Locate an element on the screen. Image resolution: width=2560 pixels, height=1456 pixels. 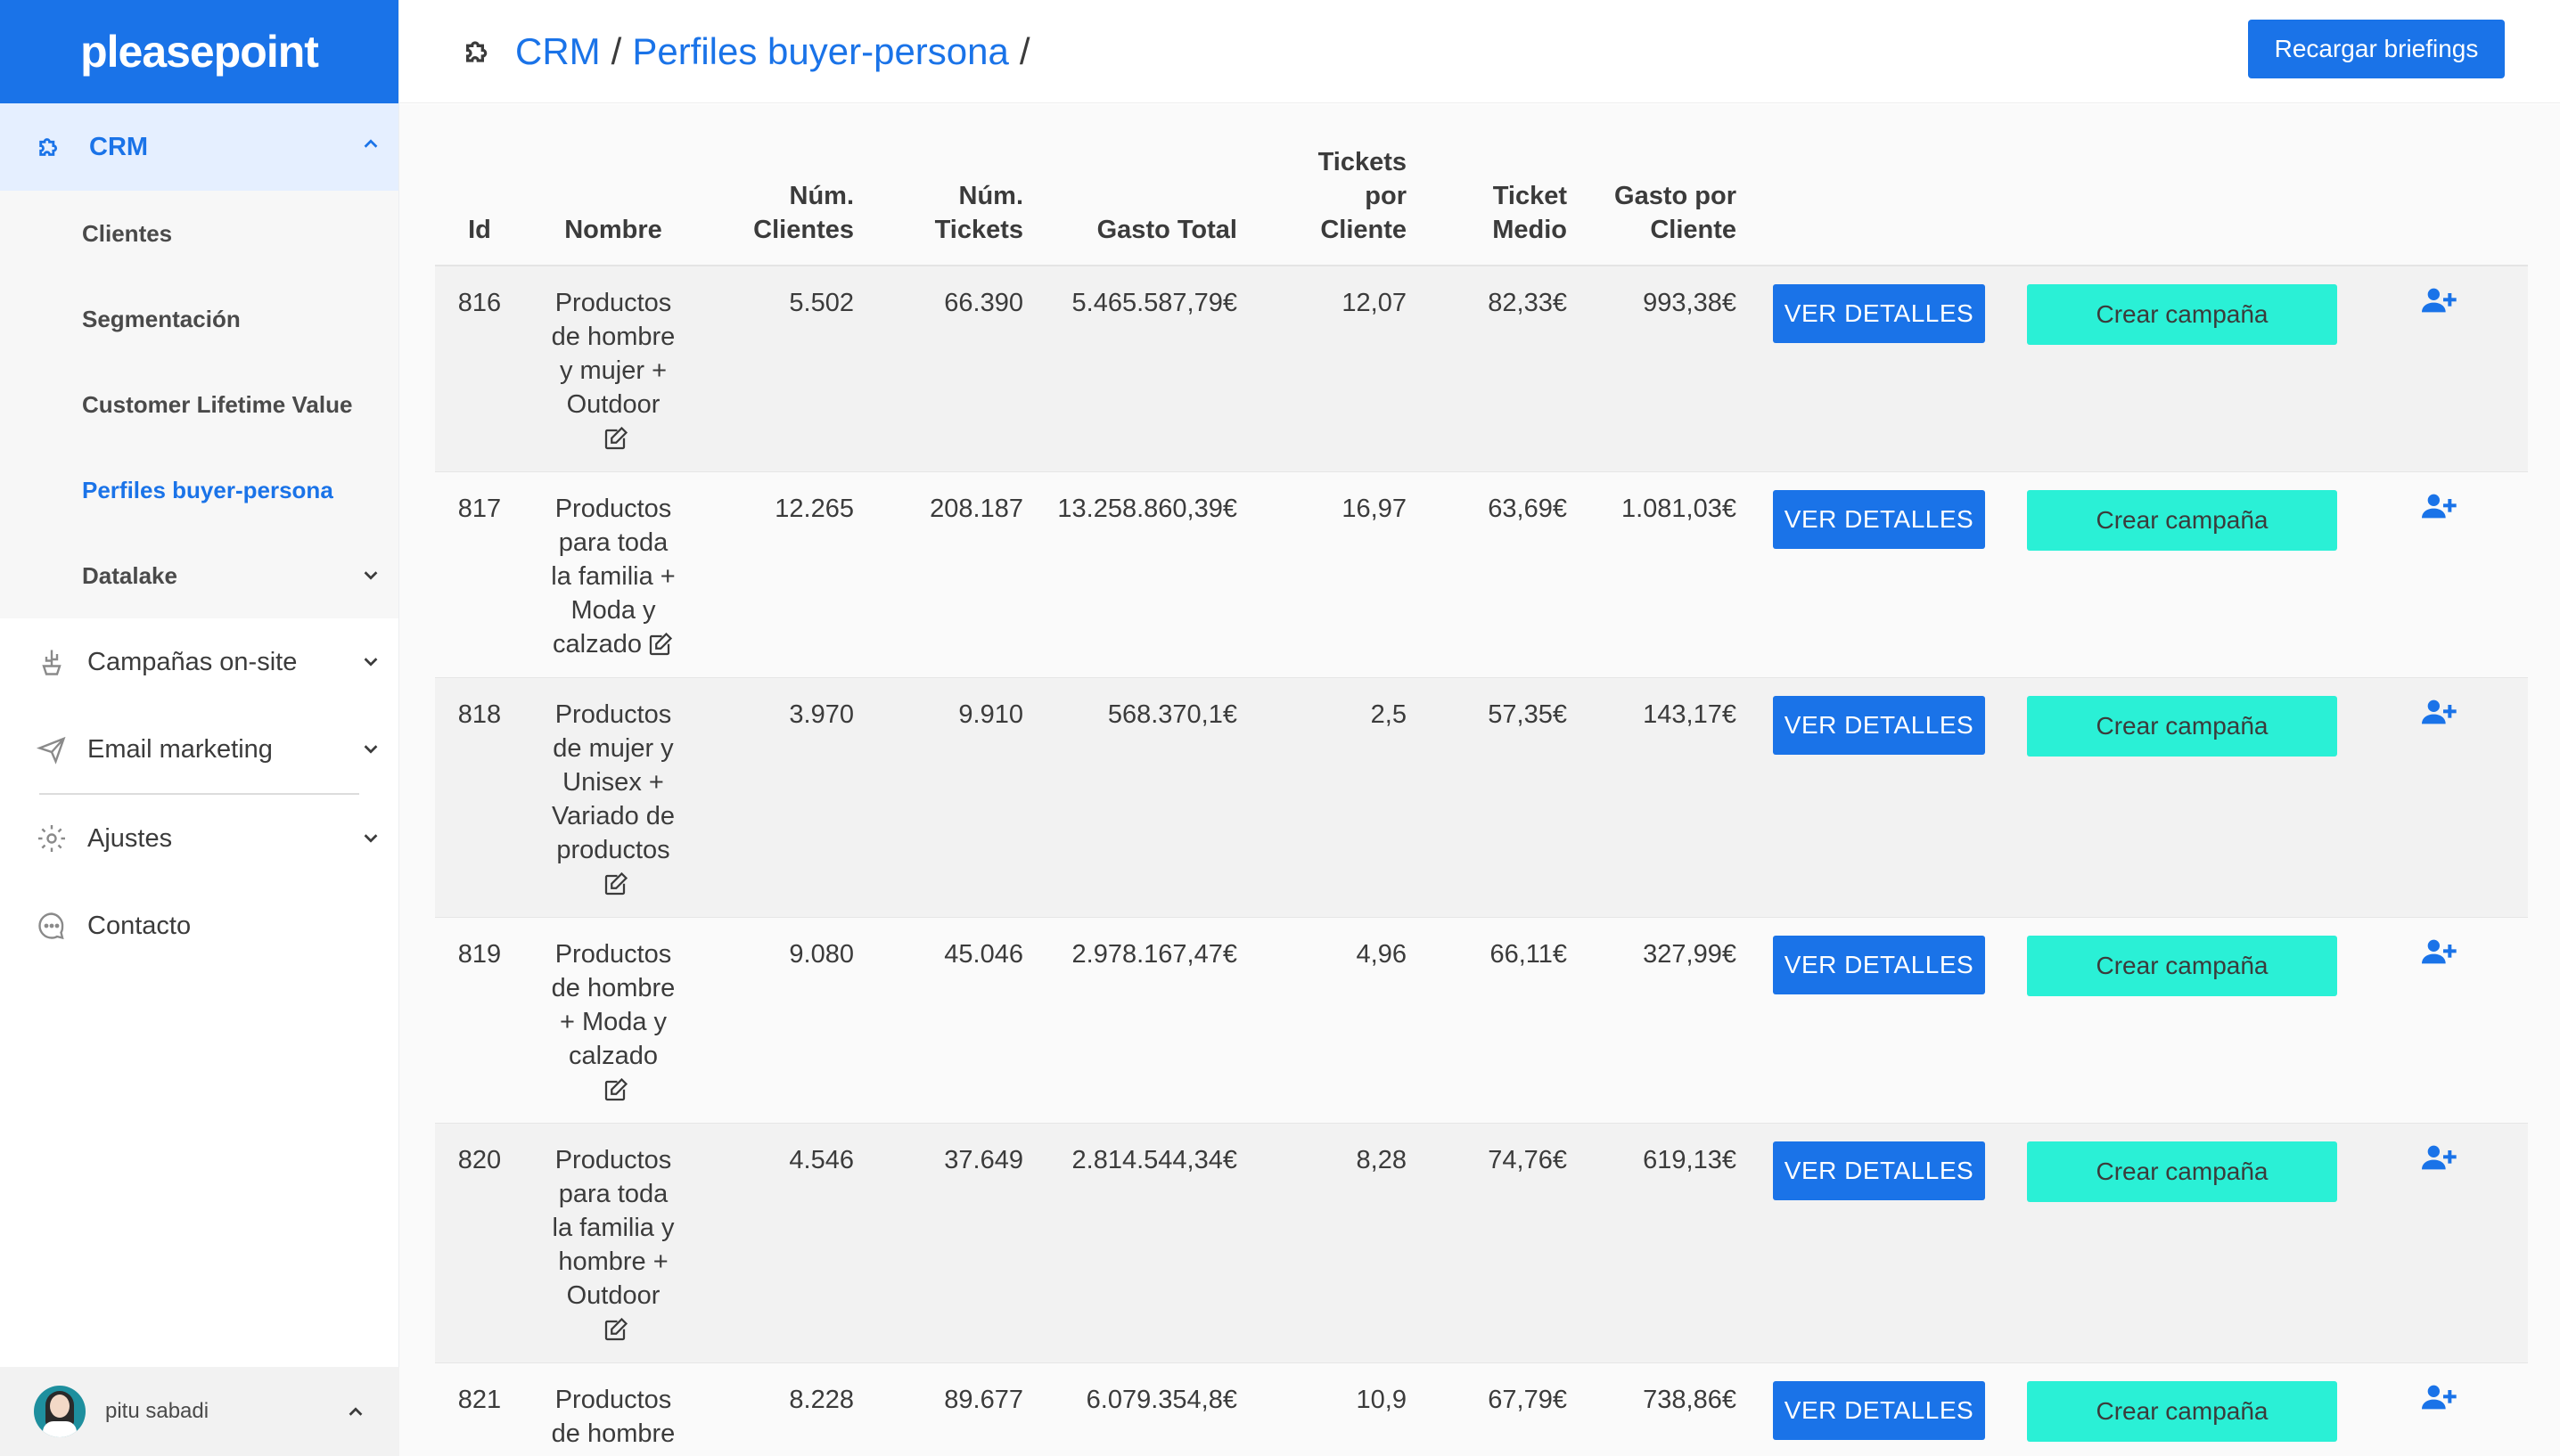
column-header-gasto-por-cliente: Gasto por Cliente is located at coordinates (1669, 201).